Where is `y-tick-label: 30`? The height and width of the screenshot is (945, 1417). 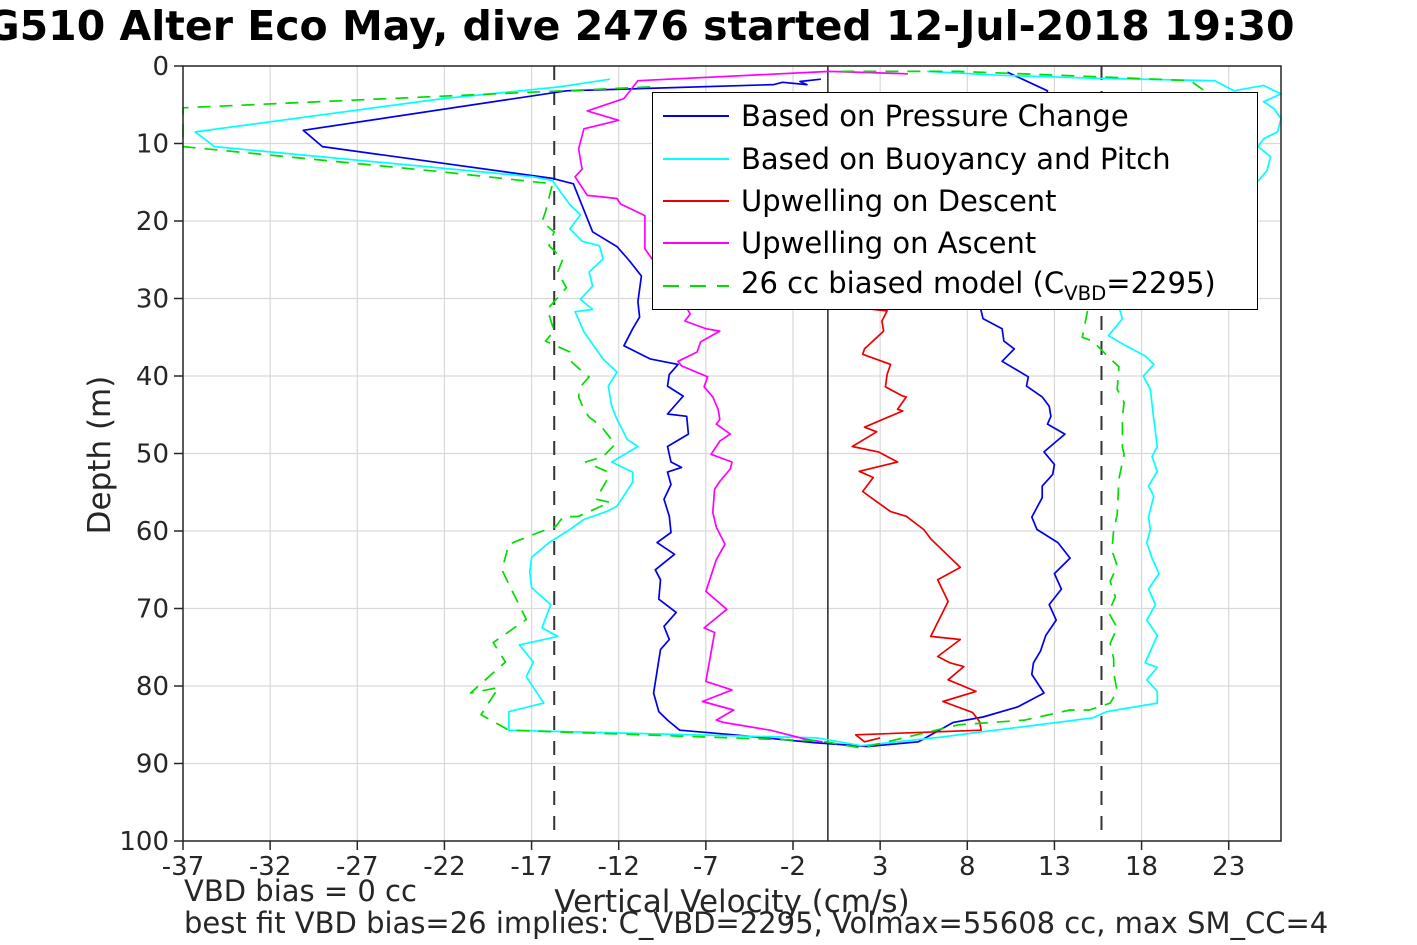 y-tick-label: 30 is located at coordinates (152, 300).